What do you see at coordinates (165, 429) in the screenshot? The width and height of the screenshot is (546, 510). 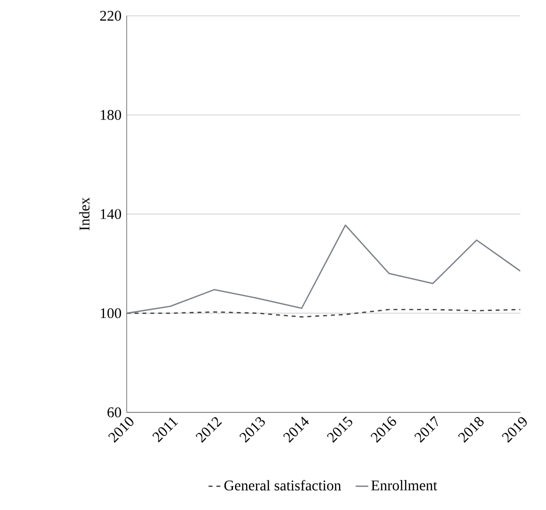 I see `x-tick-label: 2011` at bounding box center [165, 429].